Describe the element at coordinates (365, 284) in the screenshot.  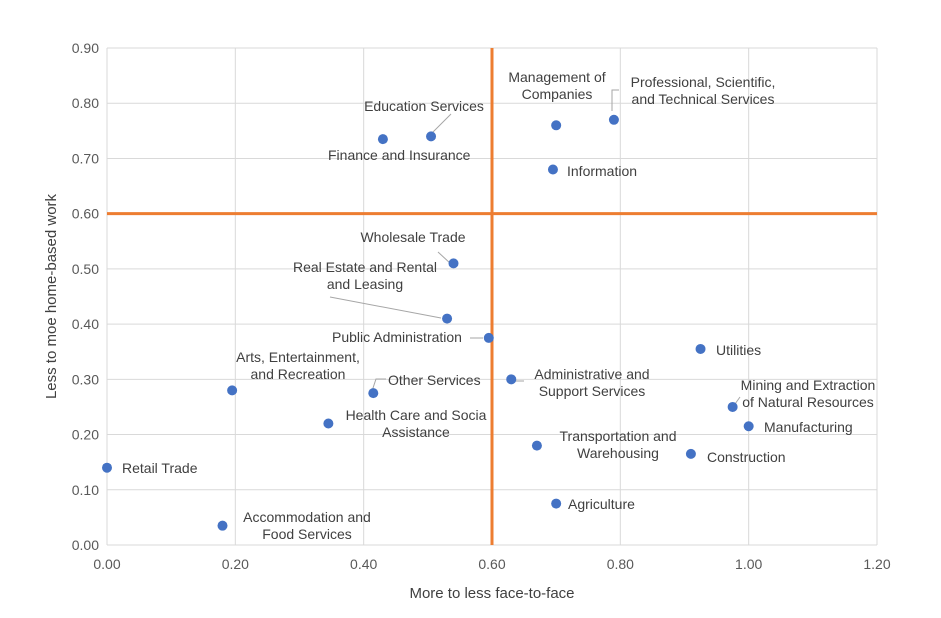
I see `point-label: and Leasing` at that location.